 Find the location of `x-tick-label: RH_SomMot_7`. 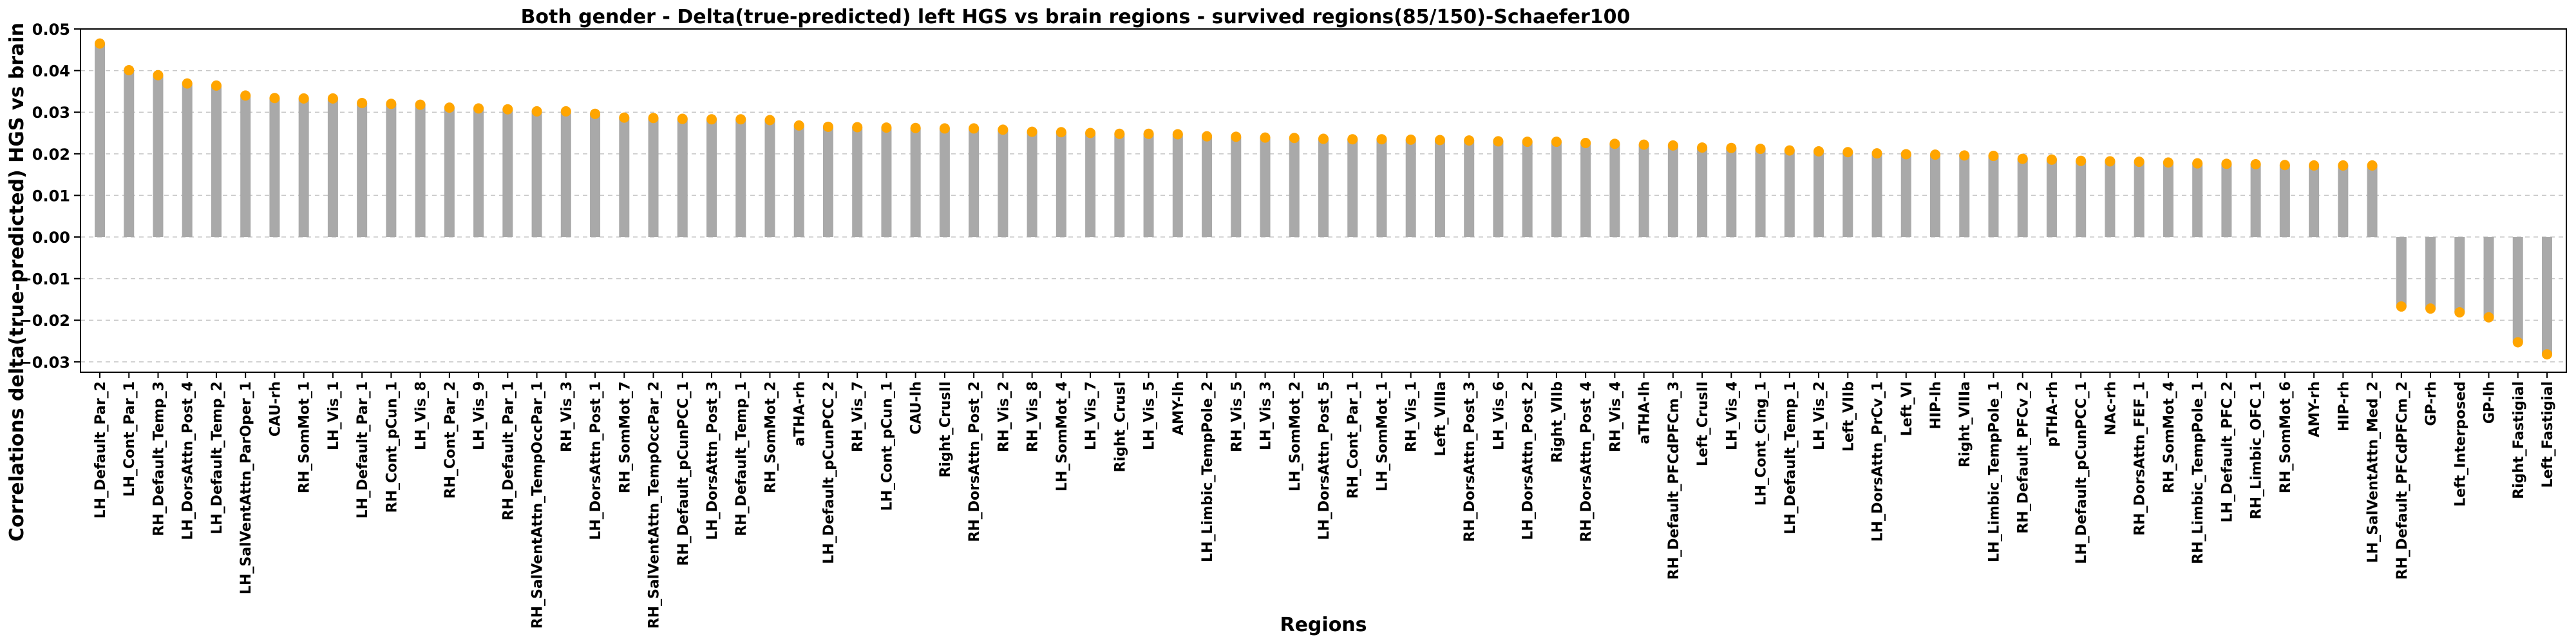

x-tick-label: RH_SomMot_7 is located at coordinates (625, 437).